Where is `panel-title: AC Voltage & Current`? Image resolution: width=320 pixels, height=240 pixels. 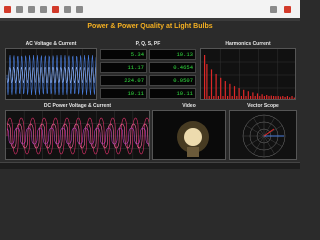 panel-title: AC Voltage & Current is located at coordinates (51, 44).